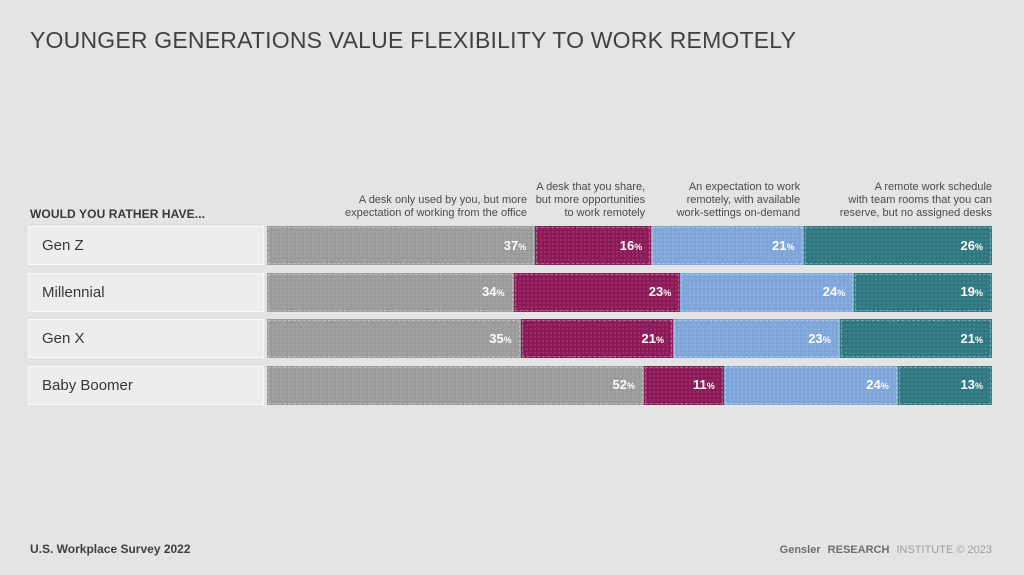  What do you see at coordinates (493, 291) in the screenshot?
I see `segment-value: 34%` at bounding box center [493, 291].